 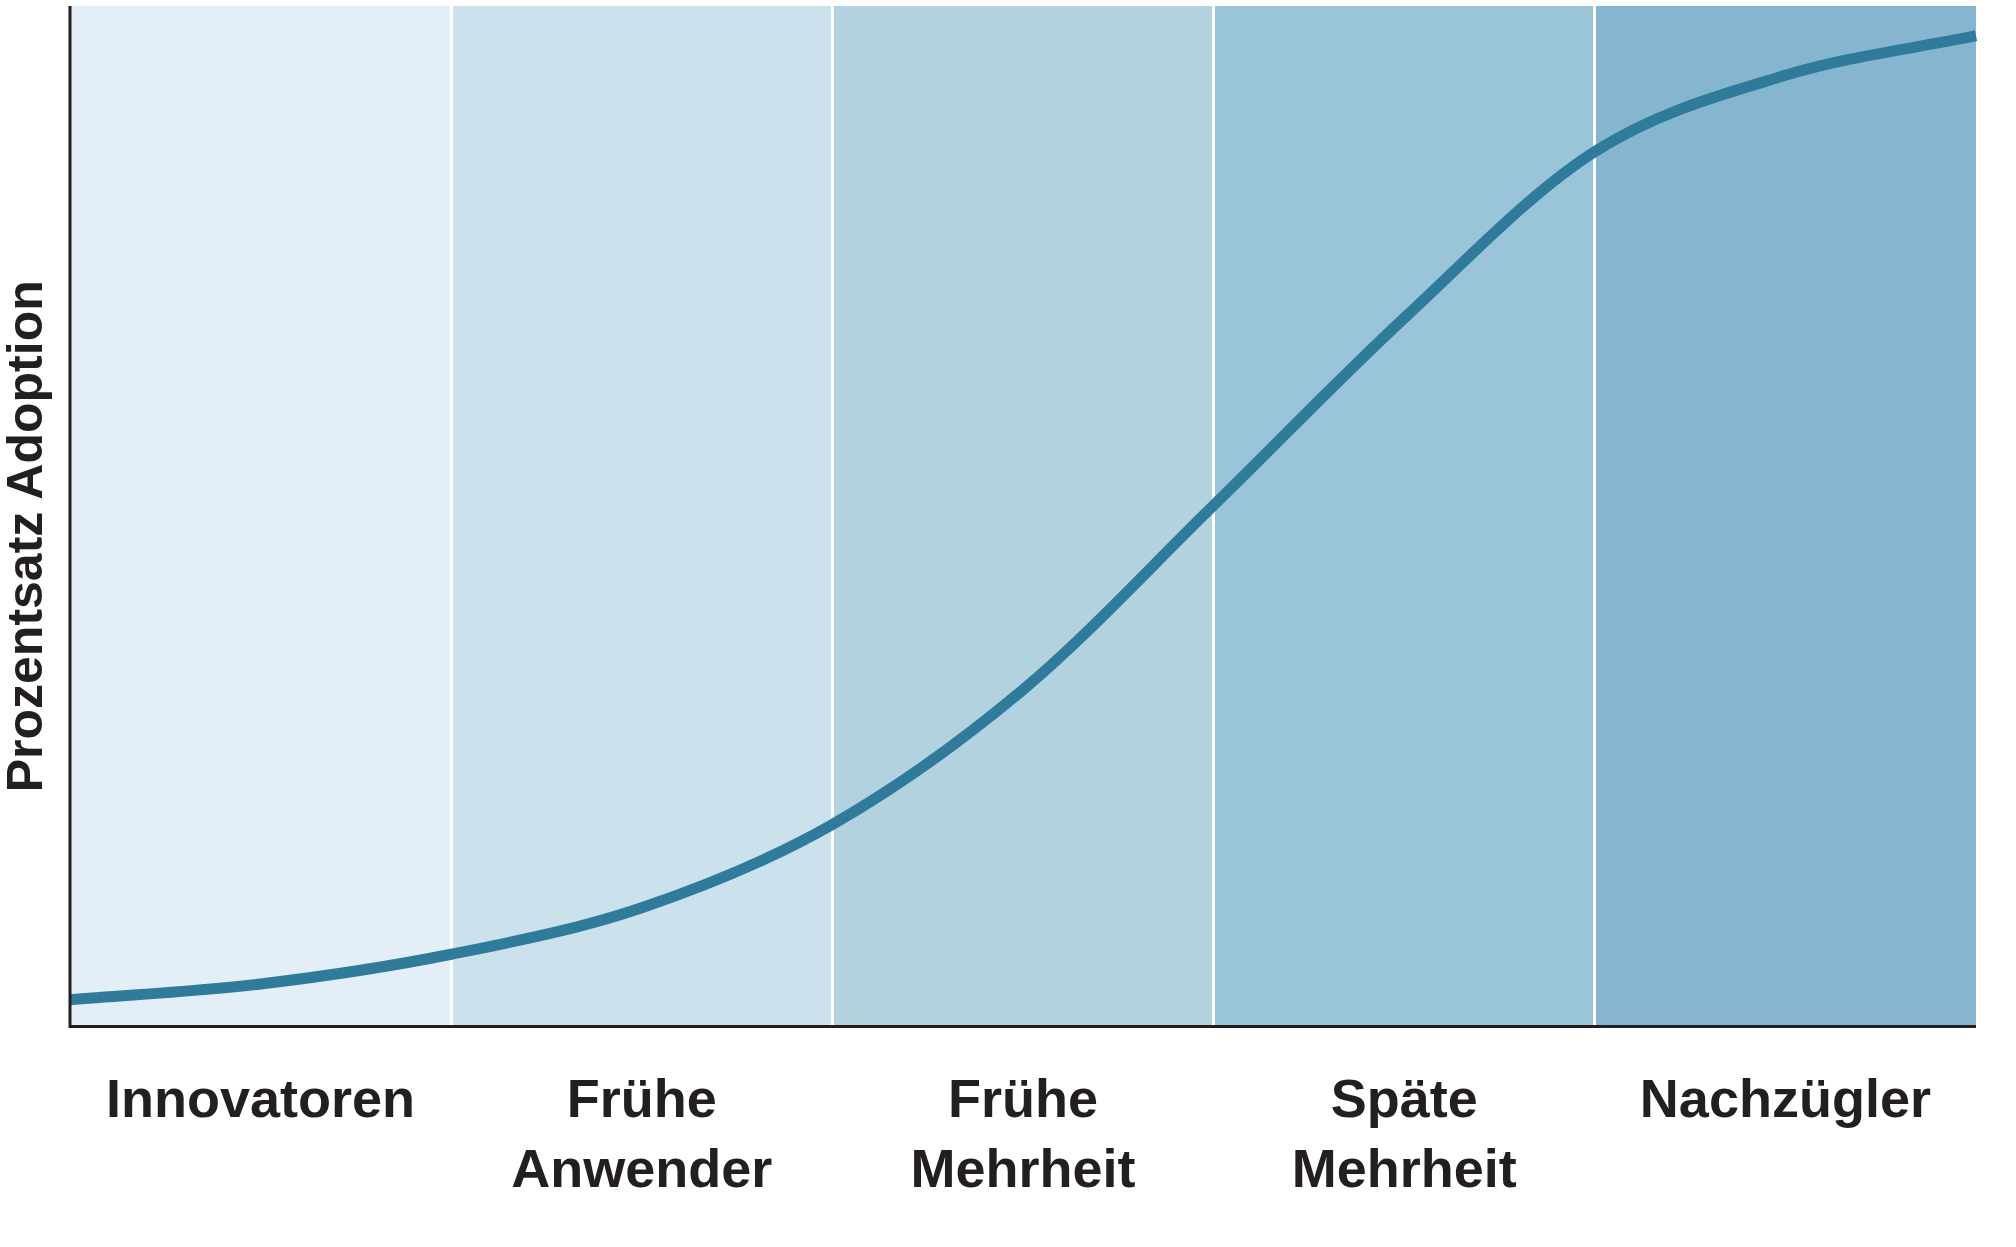 I want to click on x-tick-label: Nachzügler, so click(x=1785, y=1097).